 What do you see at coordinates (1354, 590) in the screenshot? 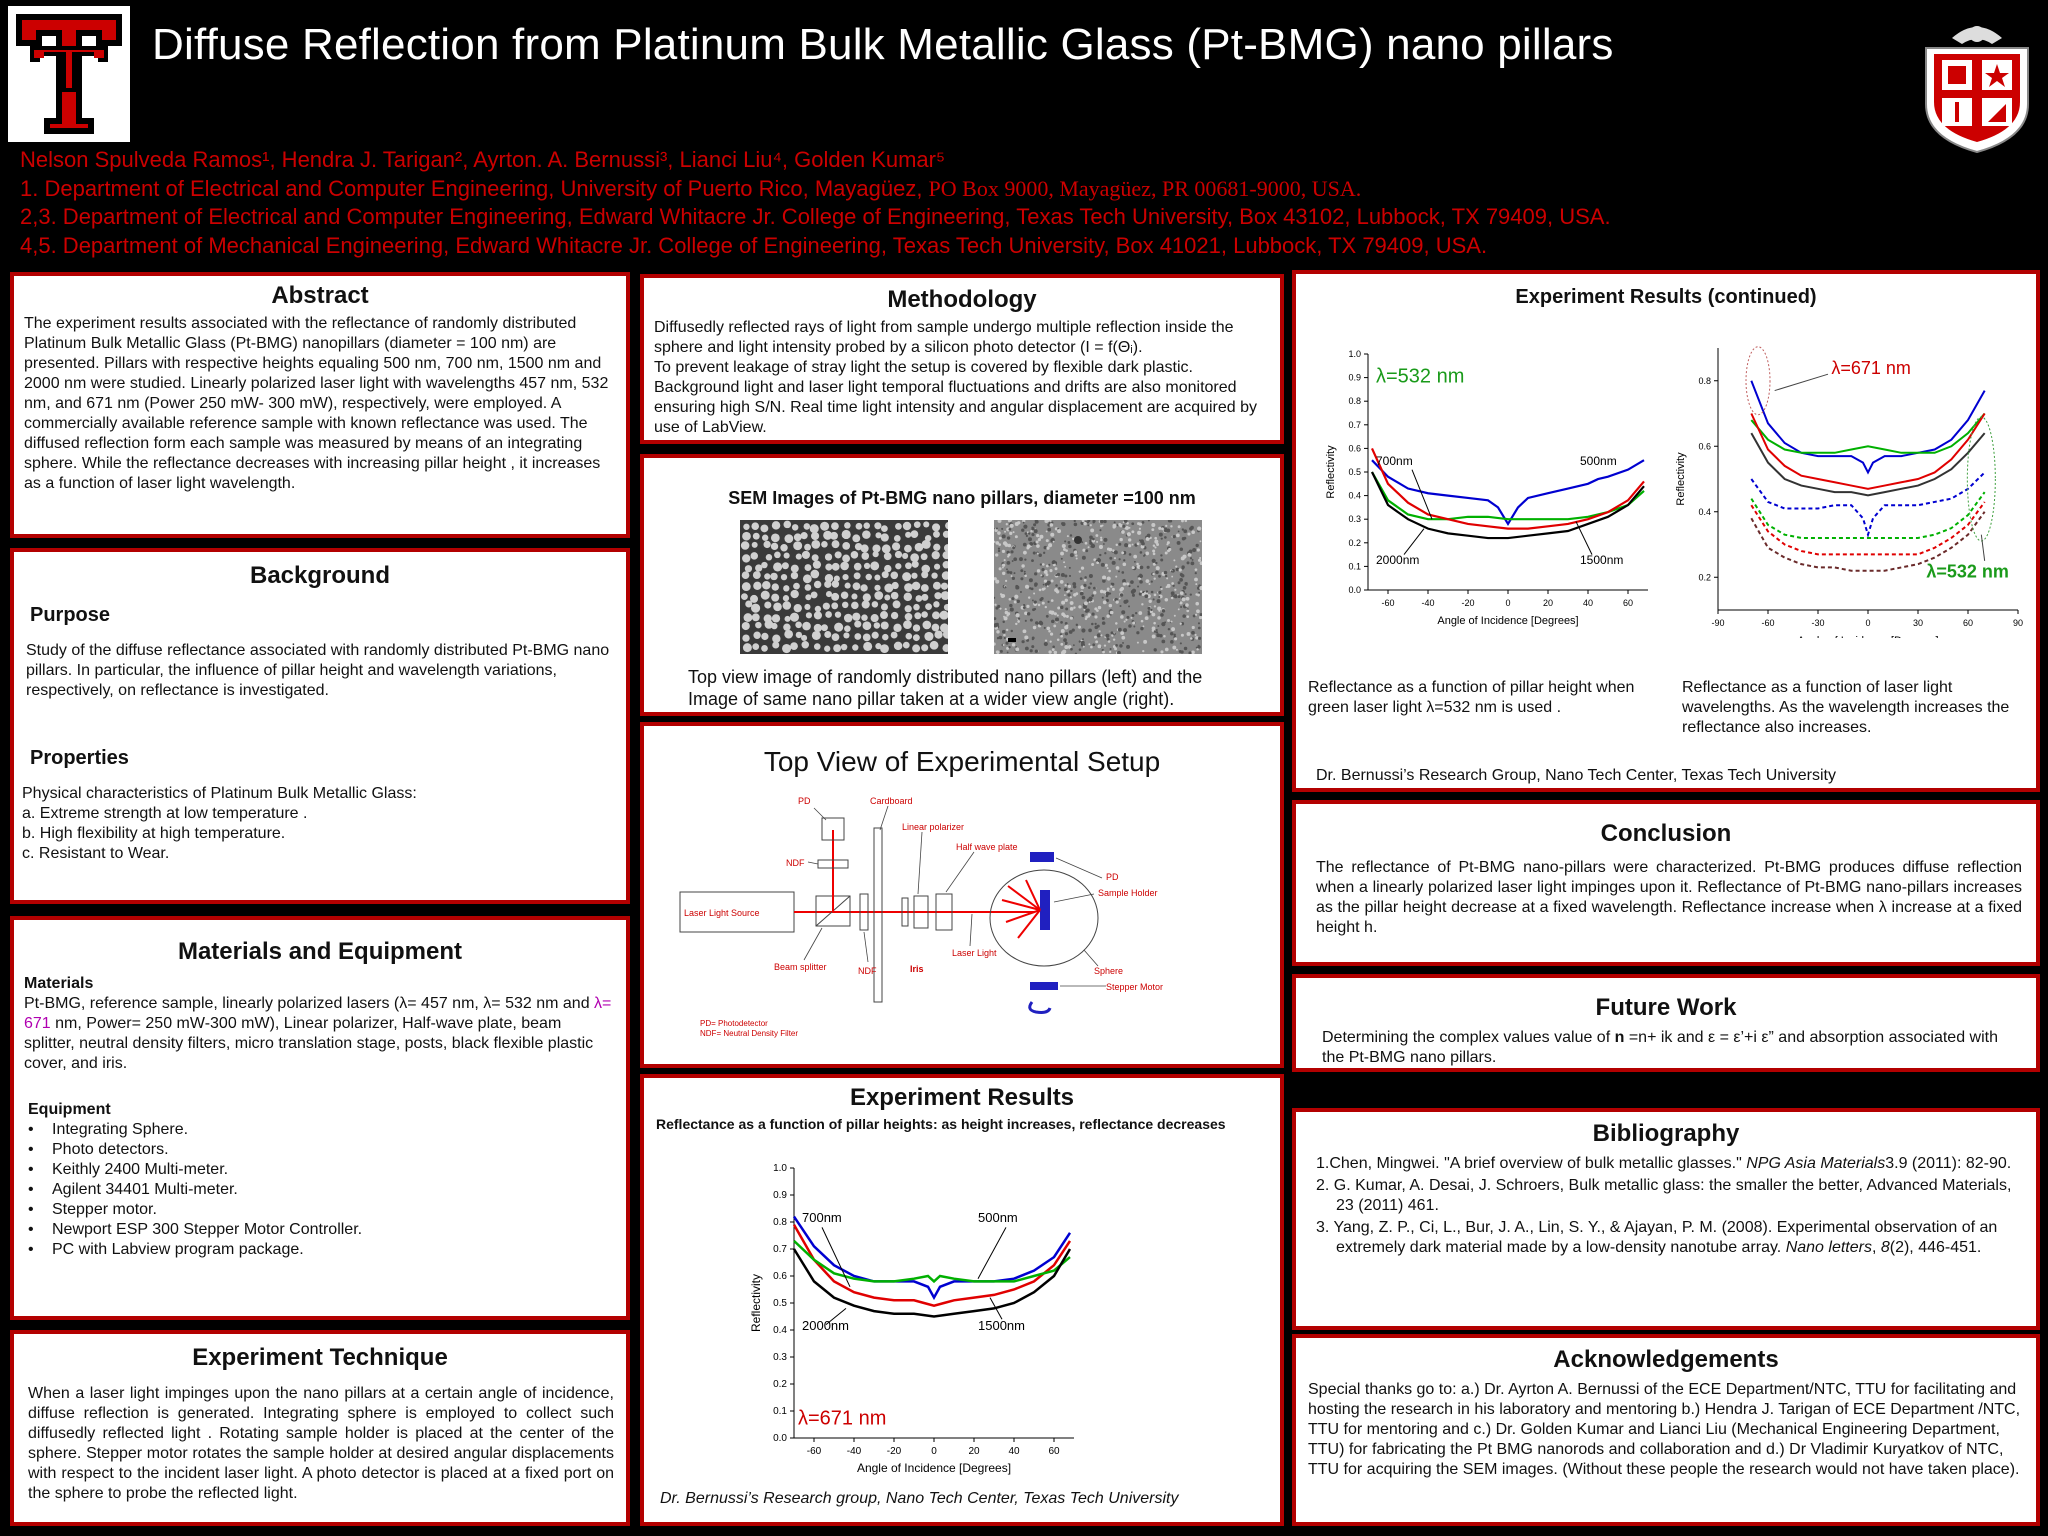
I see `y-tick-label: 0.0` at bounding box center [1354, 590].